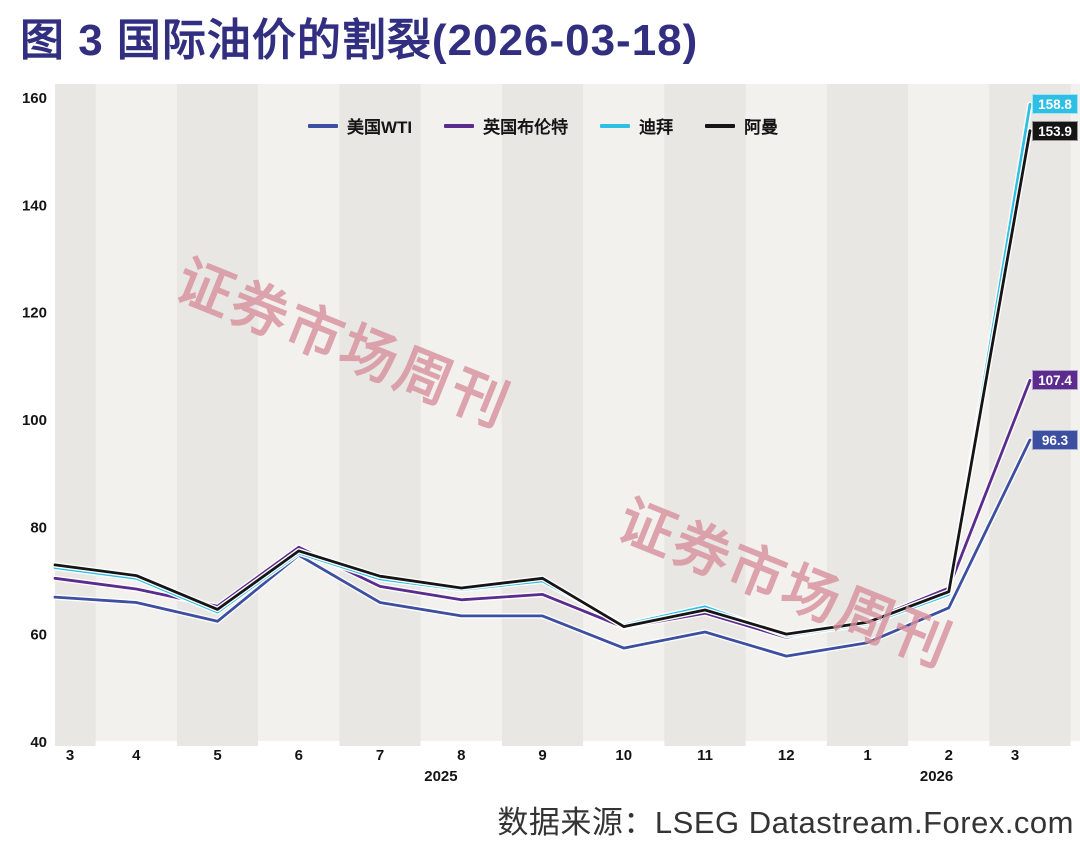 This screenshot has height=848, width=1080. I want to click on page-title: 图 3 国际油价的割裂(2026-03-18), so click(359, 40).